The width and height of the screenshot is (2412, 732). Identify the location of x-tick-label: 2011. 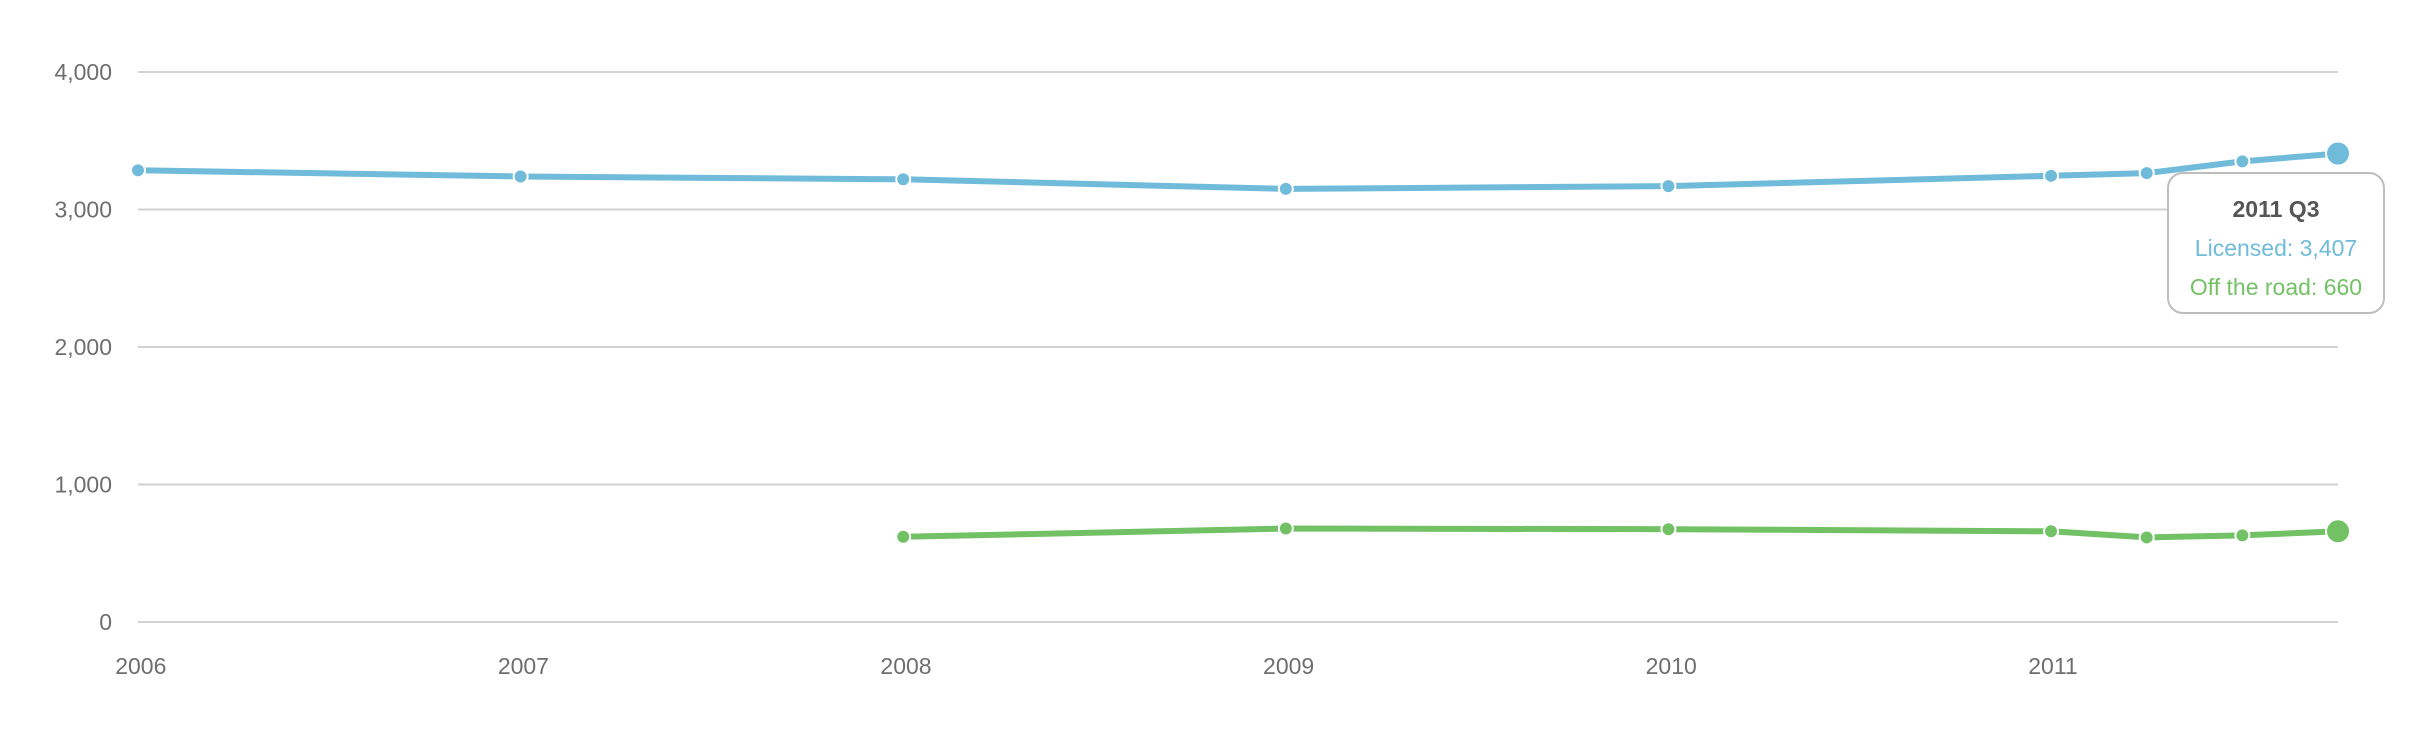
(2052, 666).